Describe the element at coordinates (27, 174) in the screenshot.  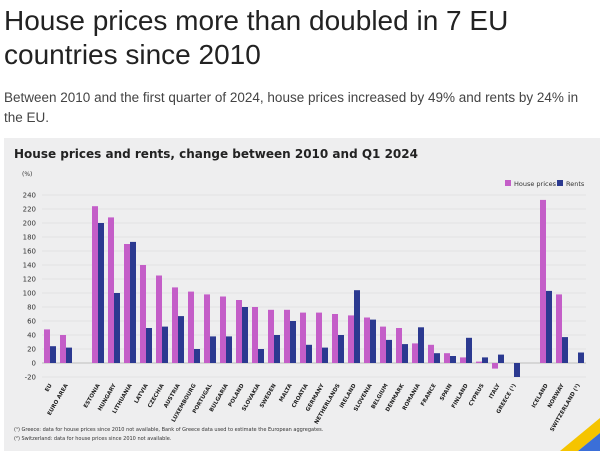
I see `y-unit: (%)` at that location.